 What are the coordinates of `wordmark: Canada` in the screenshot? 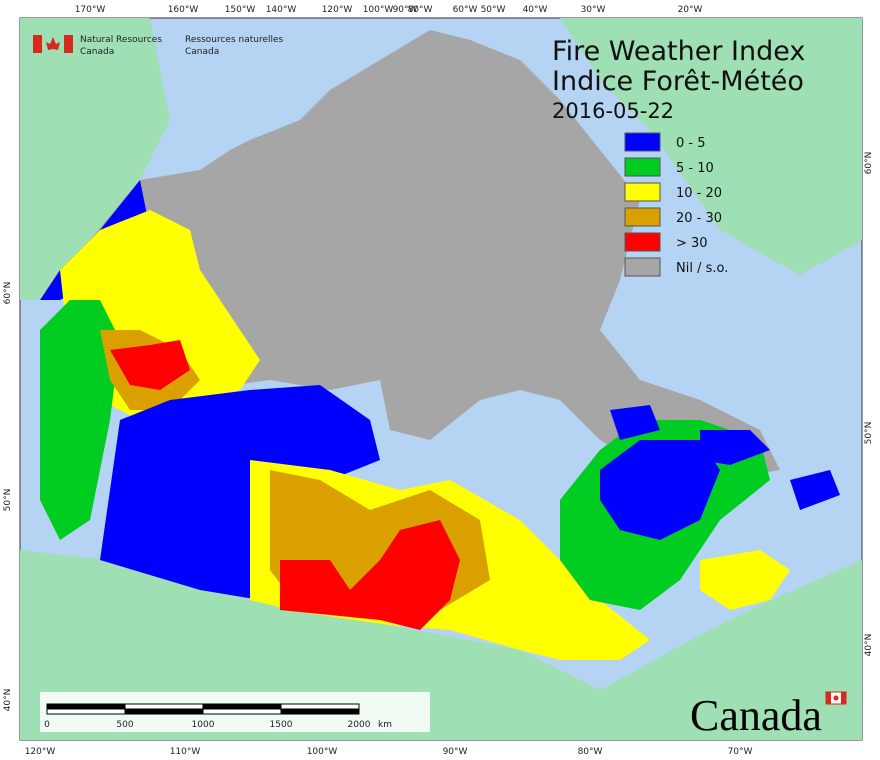 It's located at (756, 715).